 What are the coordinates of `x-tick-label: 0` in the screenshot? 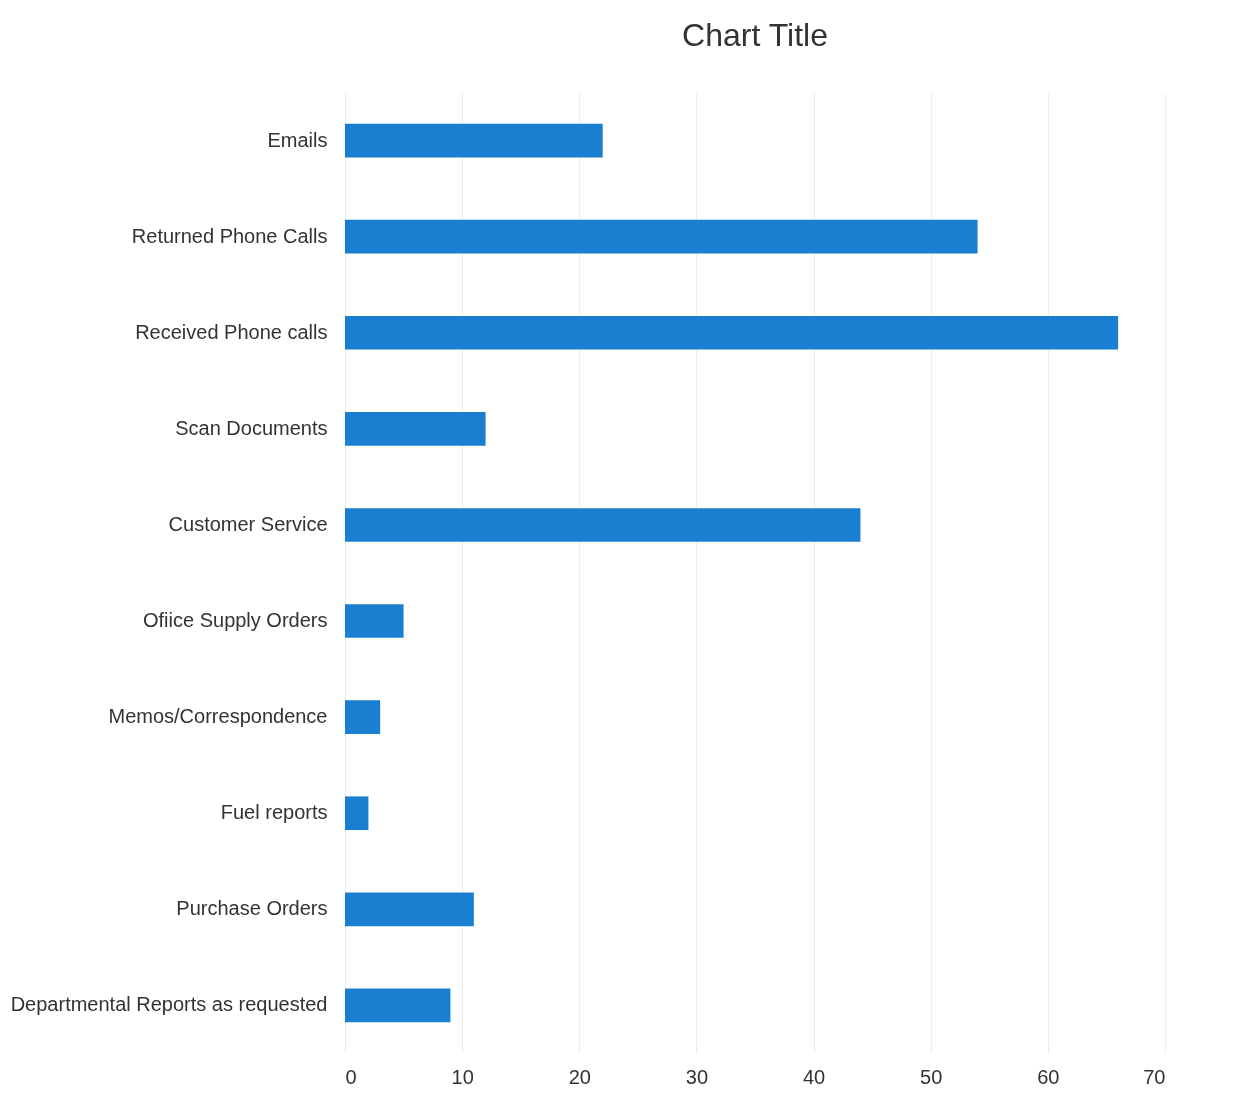 It's located at (351, 1076).